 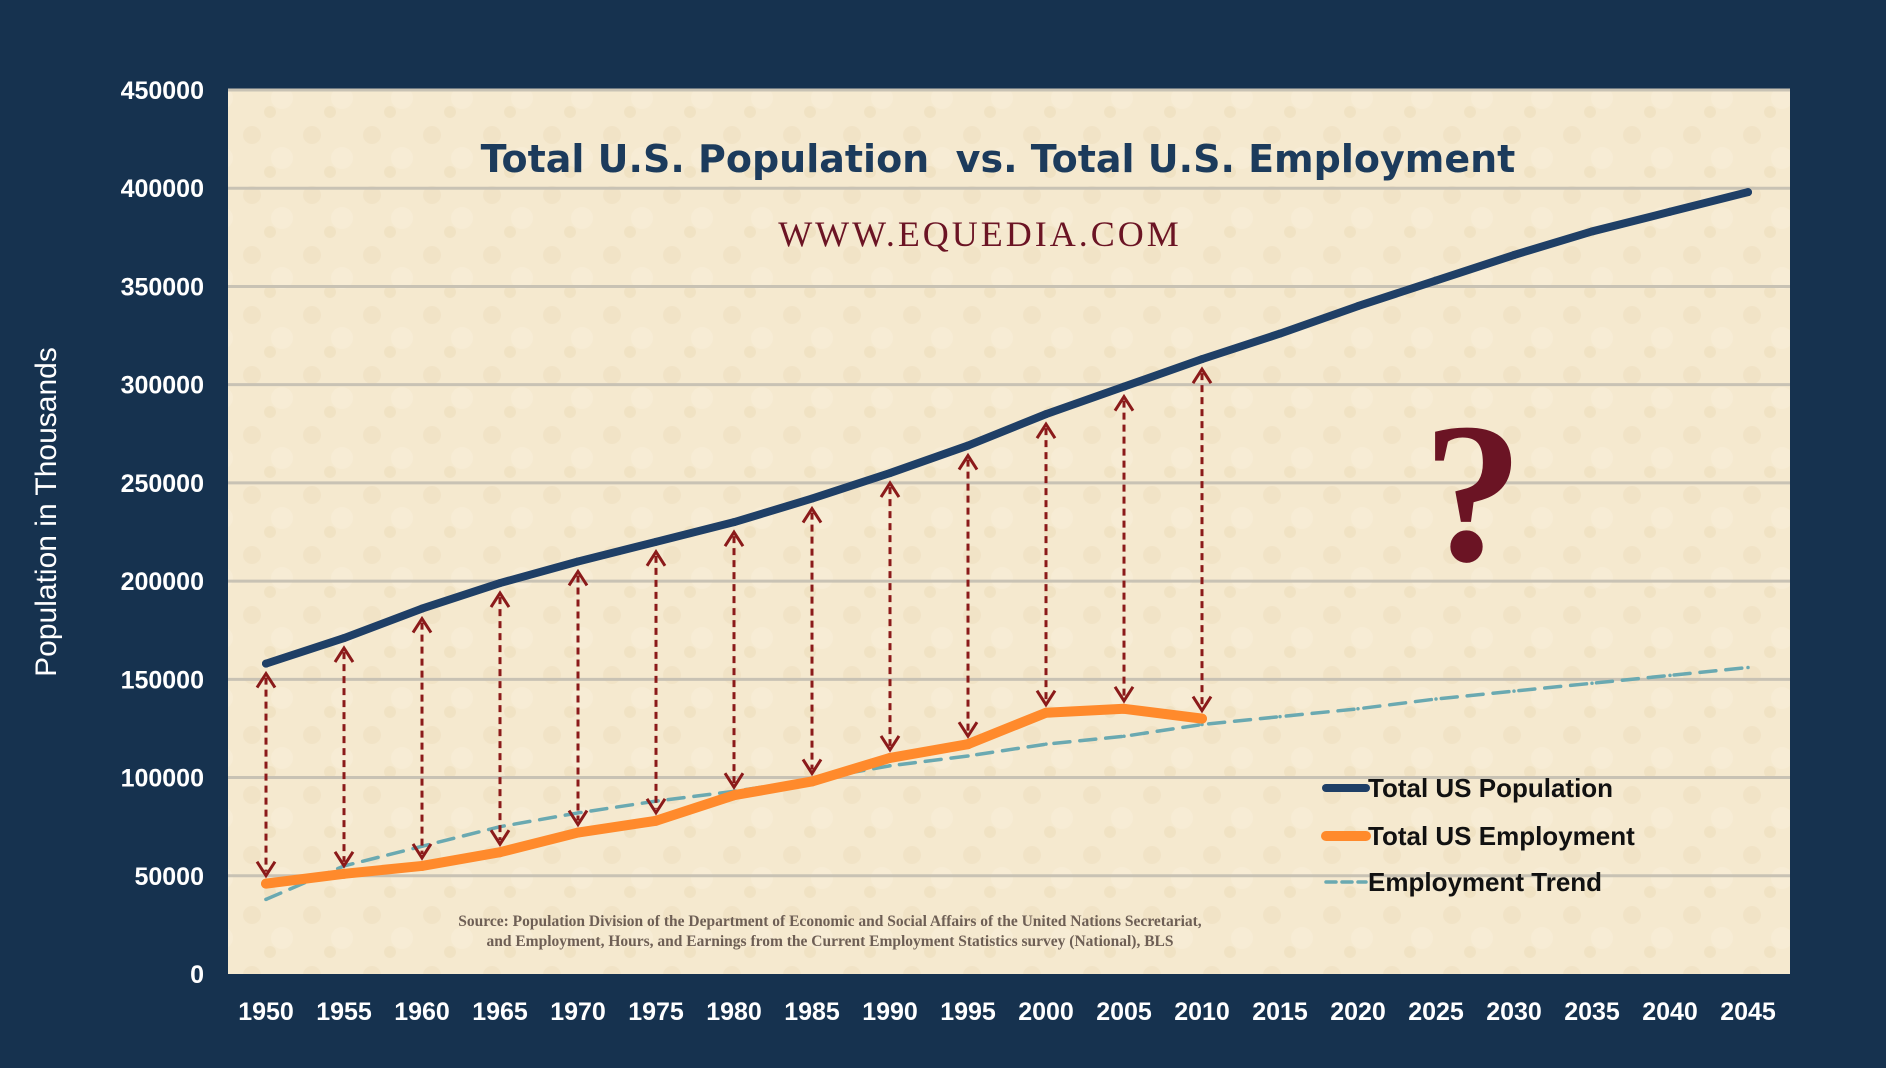 I want to click on legend-label-population: Total US Population, so click(x=1490, y=788).